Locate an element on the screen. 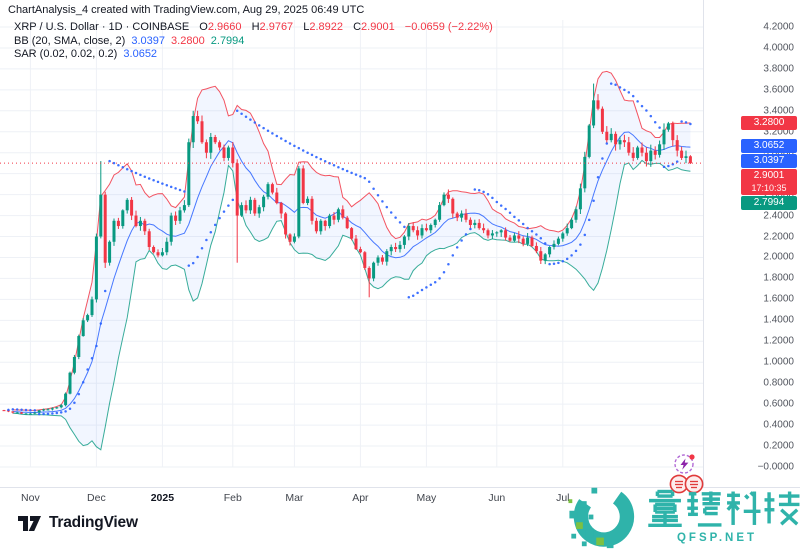  time-axis: Nov Dec 2025 Feb Mar Apr May Jun Jul is located at coordinates (400, 498).